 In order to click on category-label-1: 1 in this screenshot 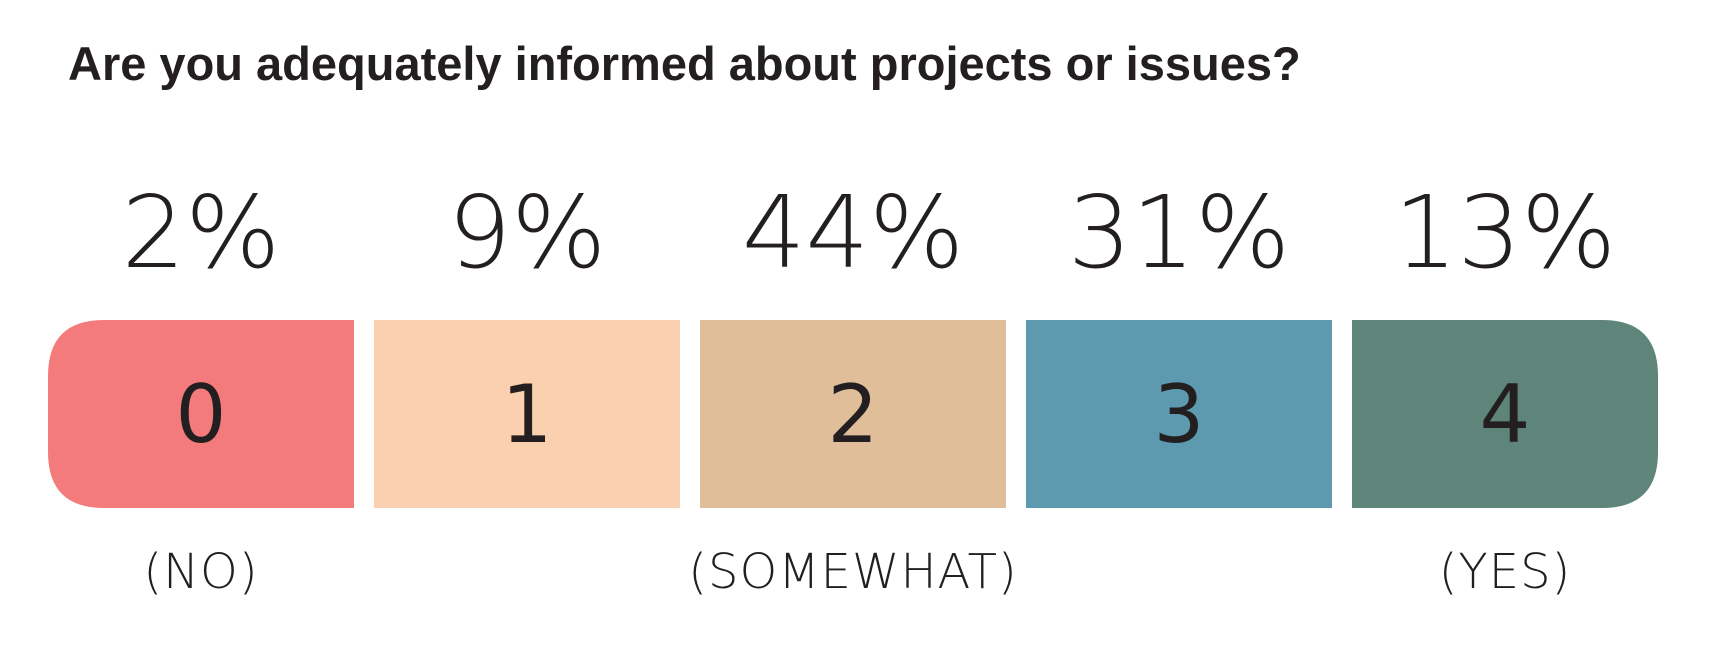, I will do `click(527, 414)`.